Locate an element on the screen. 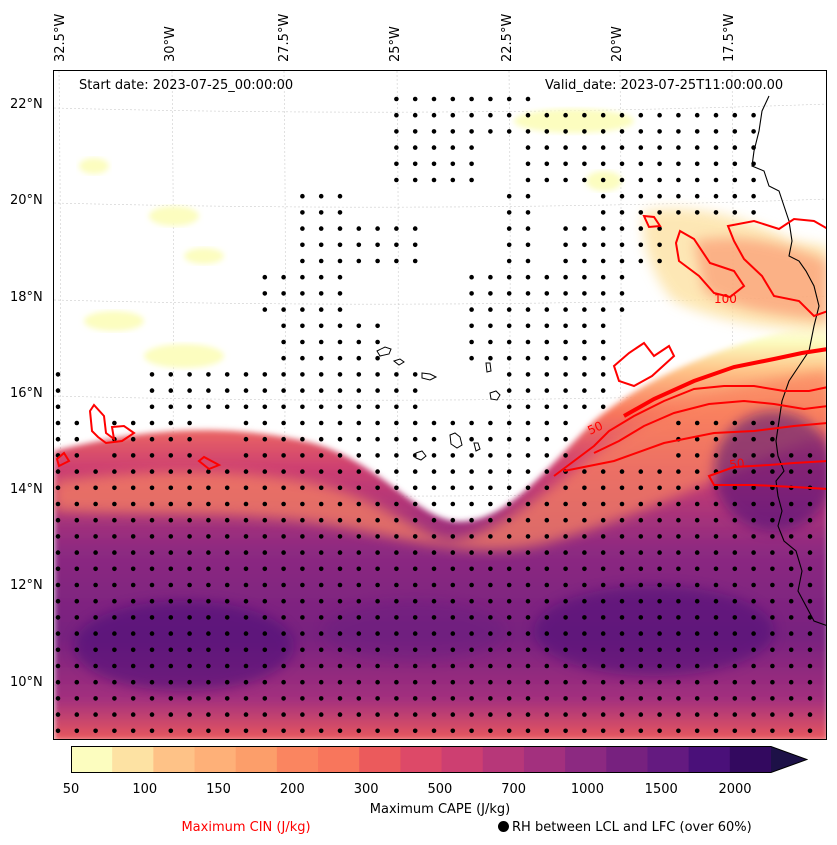 This screenshot has width=837, height=845. colorbar-extend-arrow is located at coordinates (789, 759).